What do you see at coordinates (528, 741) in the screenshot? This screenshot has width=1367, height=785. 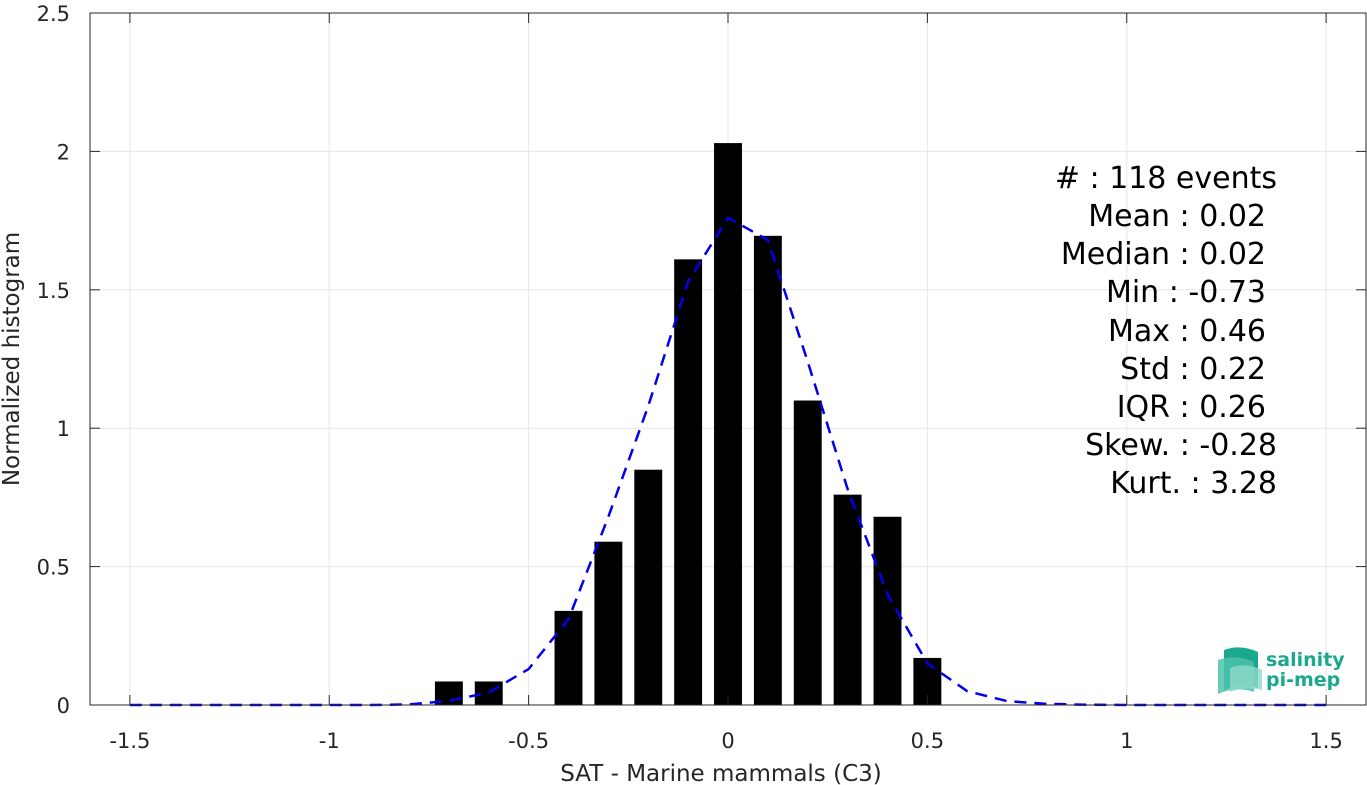 I see `x-tick-label: -0.5` at bounding box center [528, 741].